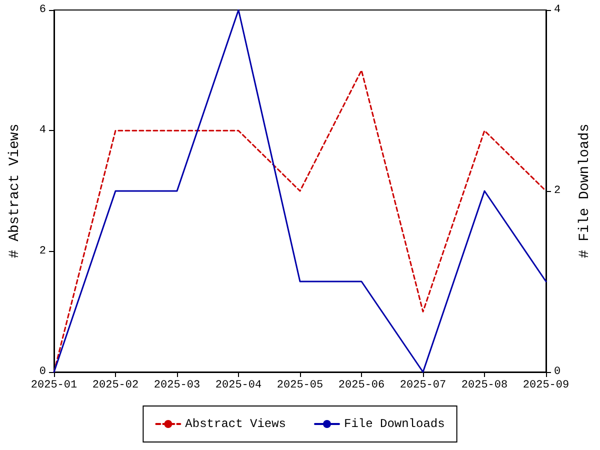 The width and height of the screenshot is (600, 450). Describe the element at coordinates (394, 424) in the screenshot. I see `legend-label: File Downloads` at that location.